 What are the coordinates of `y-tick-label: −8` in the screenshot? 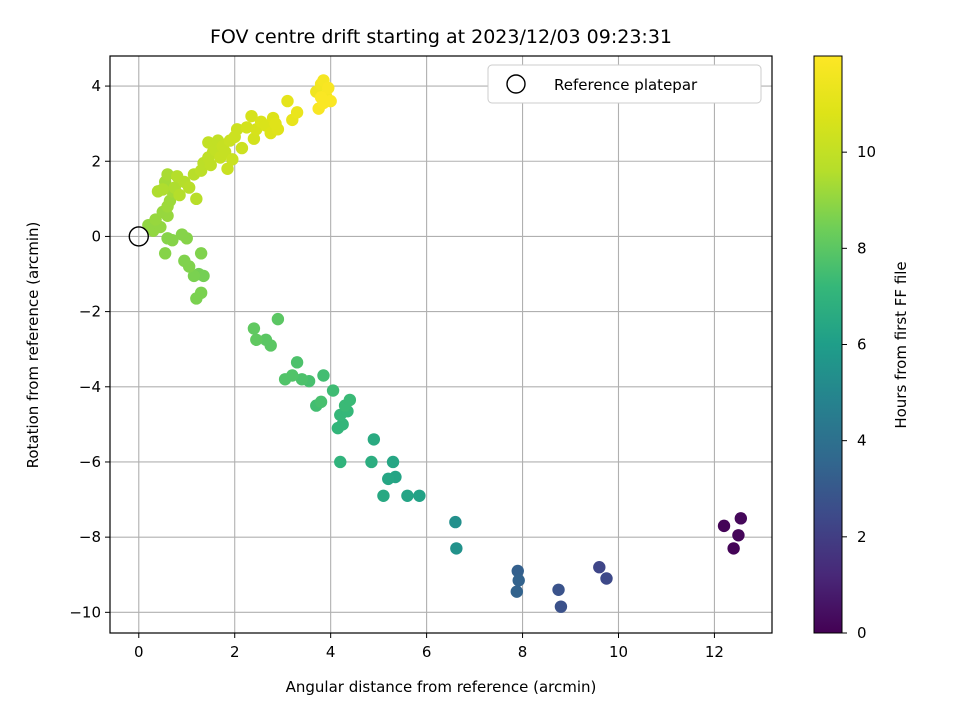 It's located at (90, 537).